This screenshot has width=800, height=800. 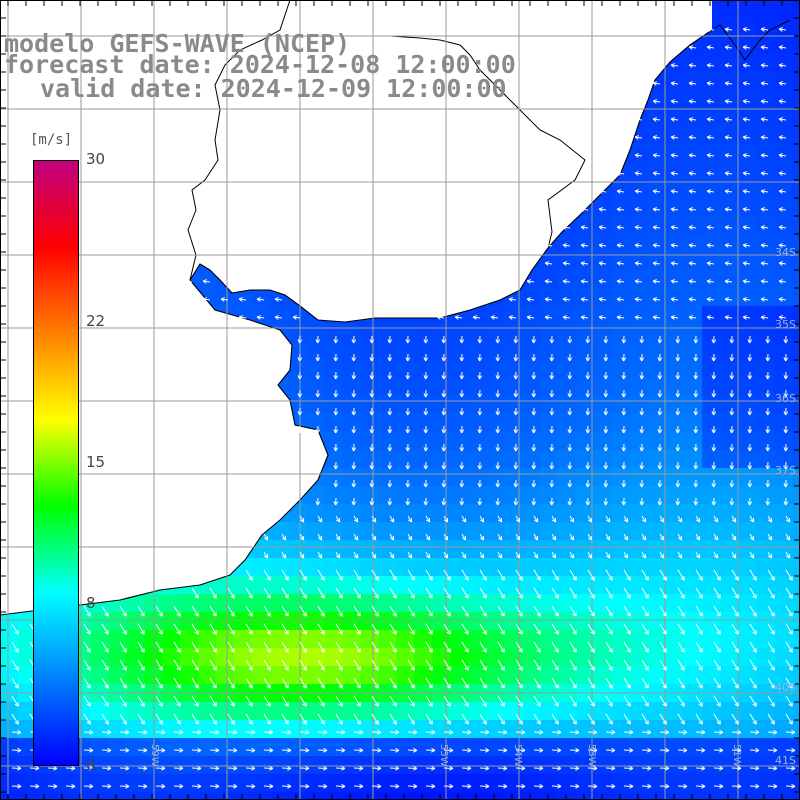 What do you see at coordinates (154, 755) in the screenshot?
I see `longitude-label: 59W` at bounding box center [154, 755].